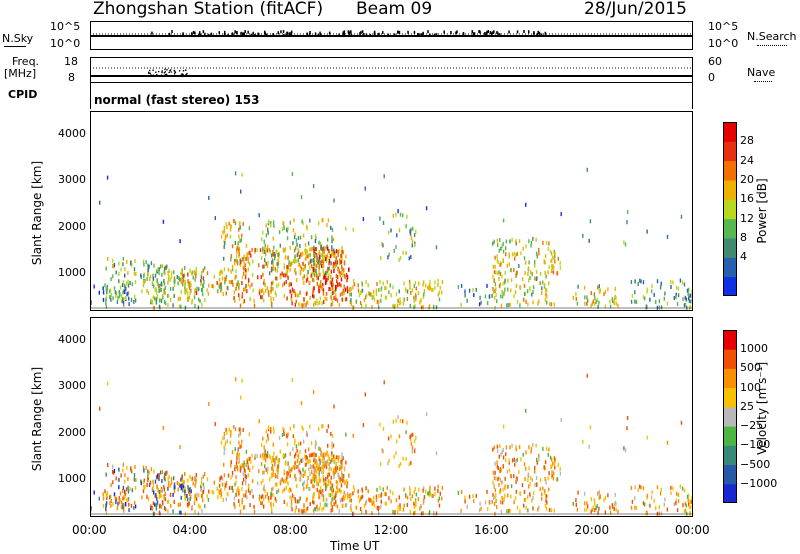 The image size is (800, 554). I want to click on x-axis-label: Time UT, so click(355, 546).